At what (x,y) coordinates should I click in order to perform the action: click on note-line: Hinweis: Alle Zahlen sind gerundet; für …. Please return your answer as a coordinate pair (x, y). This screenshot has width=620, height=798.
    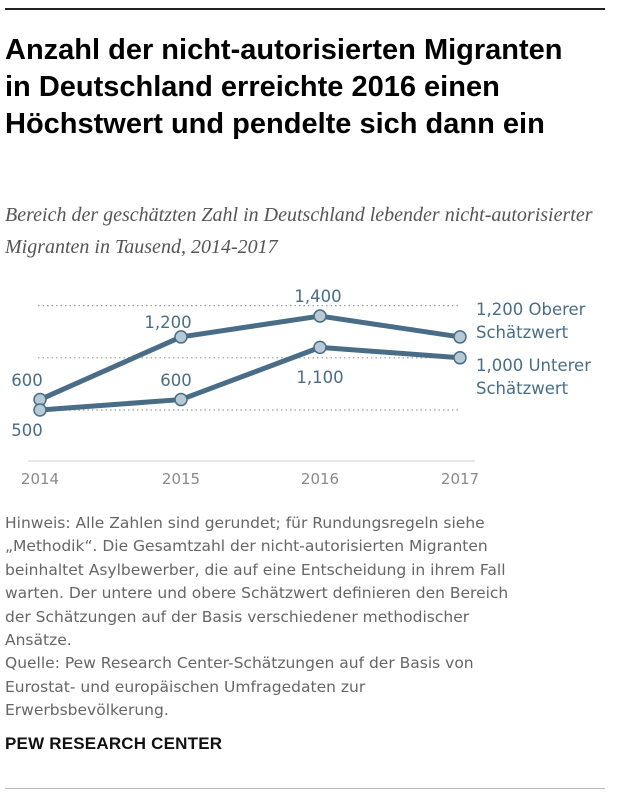
    Looking at the image, I should click on (245, 523).